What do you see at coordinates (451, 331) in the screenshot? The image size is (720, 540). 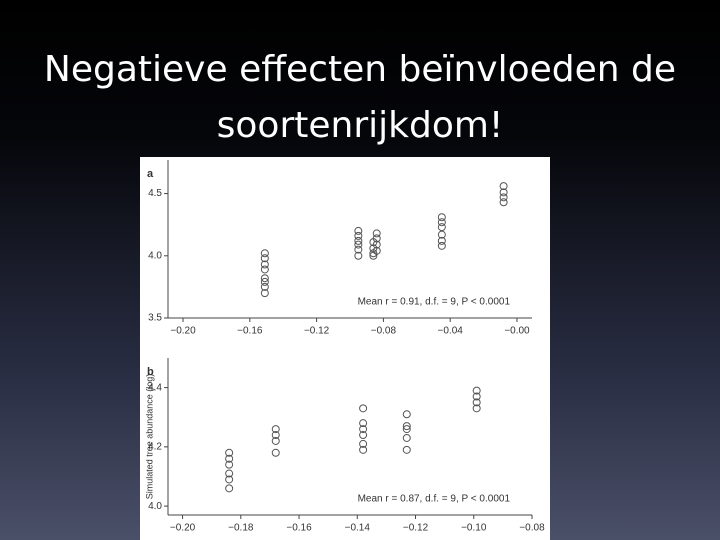 I see `x-tick-label: −0.04` at bounding box center [451, 331].